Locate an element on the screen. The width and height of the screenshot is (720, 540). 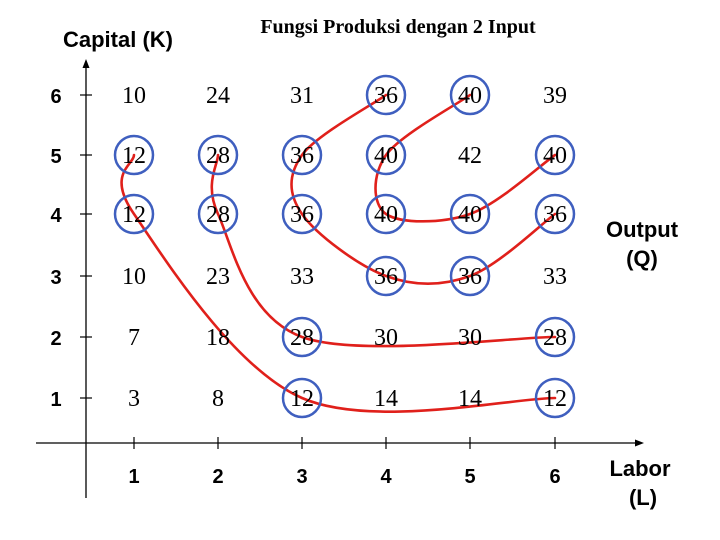
output-L1-K6: 10 is located at coordinates (134, 96).